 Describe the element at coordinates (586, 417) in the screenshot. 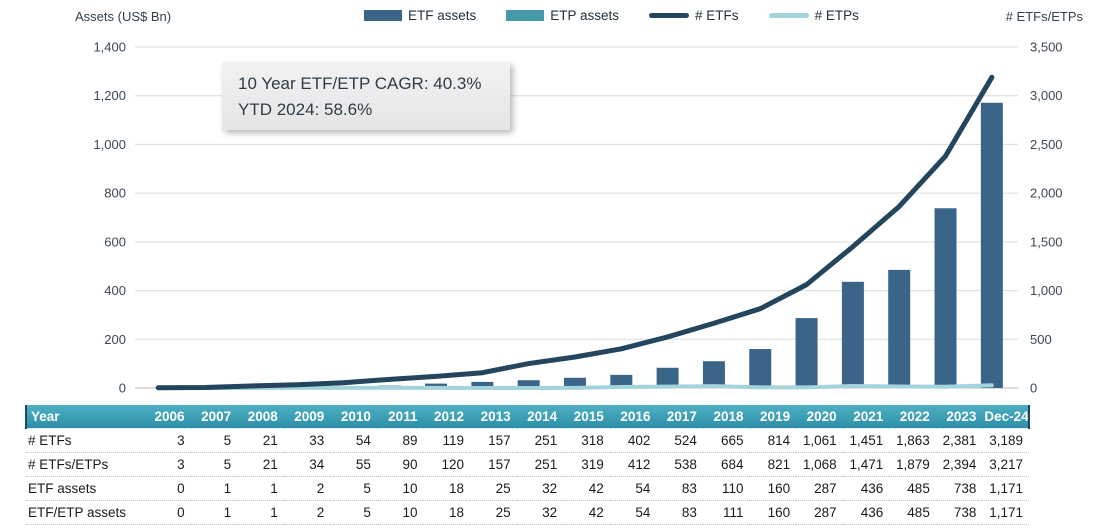

I see `table-header-cell: 2015` at that location.